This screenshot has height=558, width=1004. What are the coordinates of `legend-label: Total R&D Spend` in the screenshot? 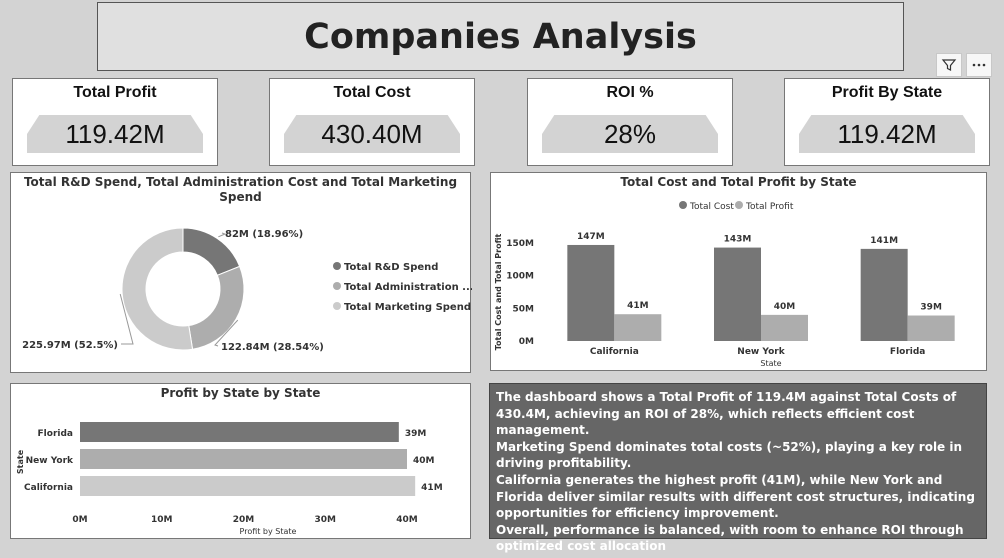 It's located at (391, 267).